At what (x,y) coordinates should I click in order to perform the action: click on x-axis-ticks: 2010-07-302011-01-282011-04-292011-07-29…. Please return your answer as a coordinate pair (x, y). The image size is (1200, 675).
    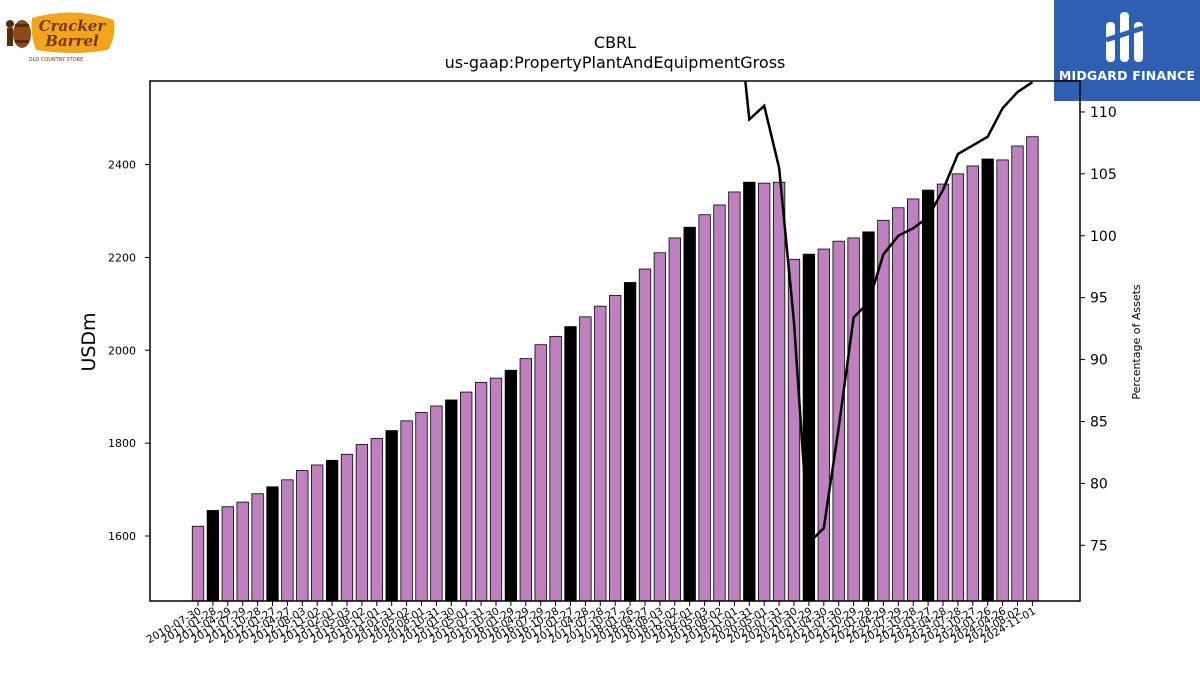
    Looking at the image, I should click on (591, 623).